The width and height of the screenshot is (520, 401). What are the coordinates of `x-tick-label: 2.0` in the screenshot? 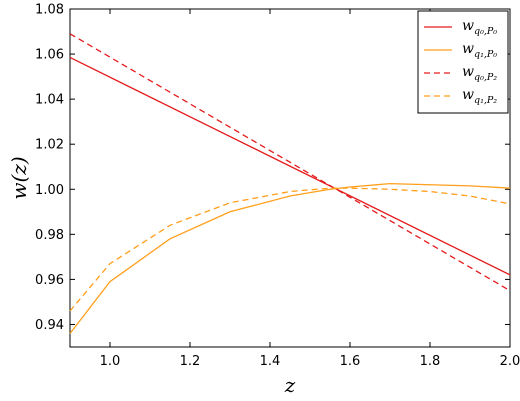 It's located at (510, 361).